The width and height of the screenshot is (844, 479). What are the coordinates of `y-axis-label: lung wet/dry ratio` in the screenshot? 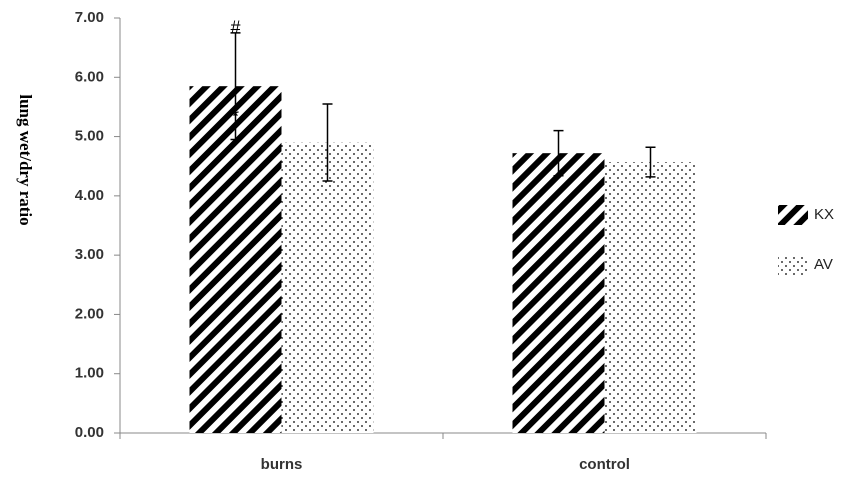 It's located at (25, 159).